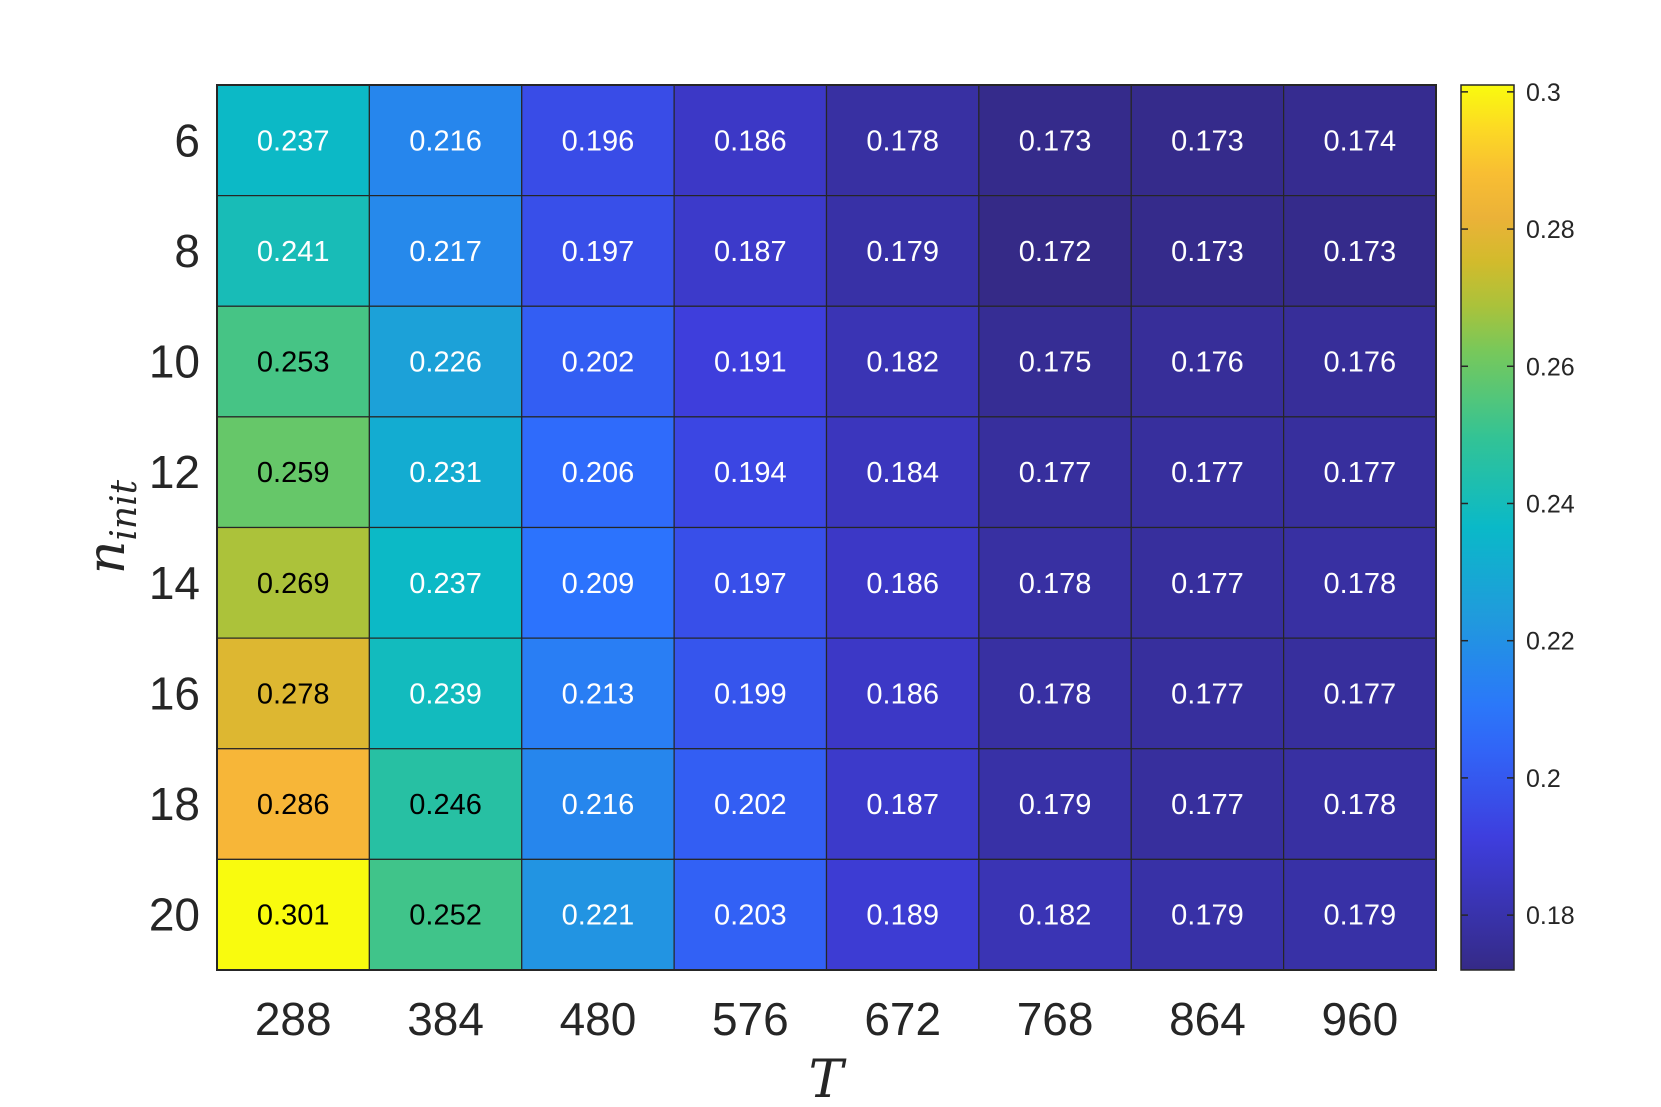 The width and height of the screenshot is (1661, 1107). What do you see at coordinates (174, 693) in the screenshot?
I see `y-tick-label: 16` at bounding box center [174, 693].